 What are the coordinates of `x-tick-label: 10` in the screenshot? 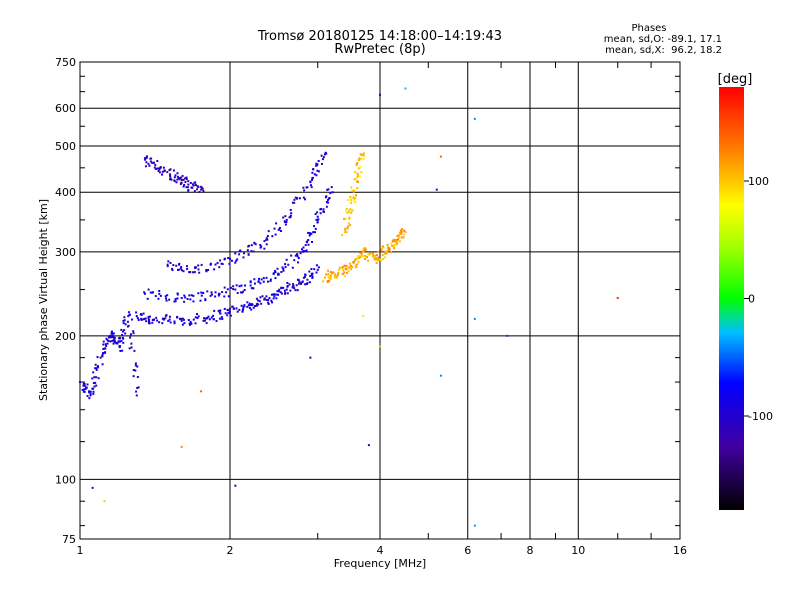 It's located at (578, 550).